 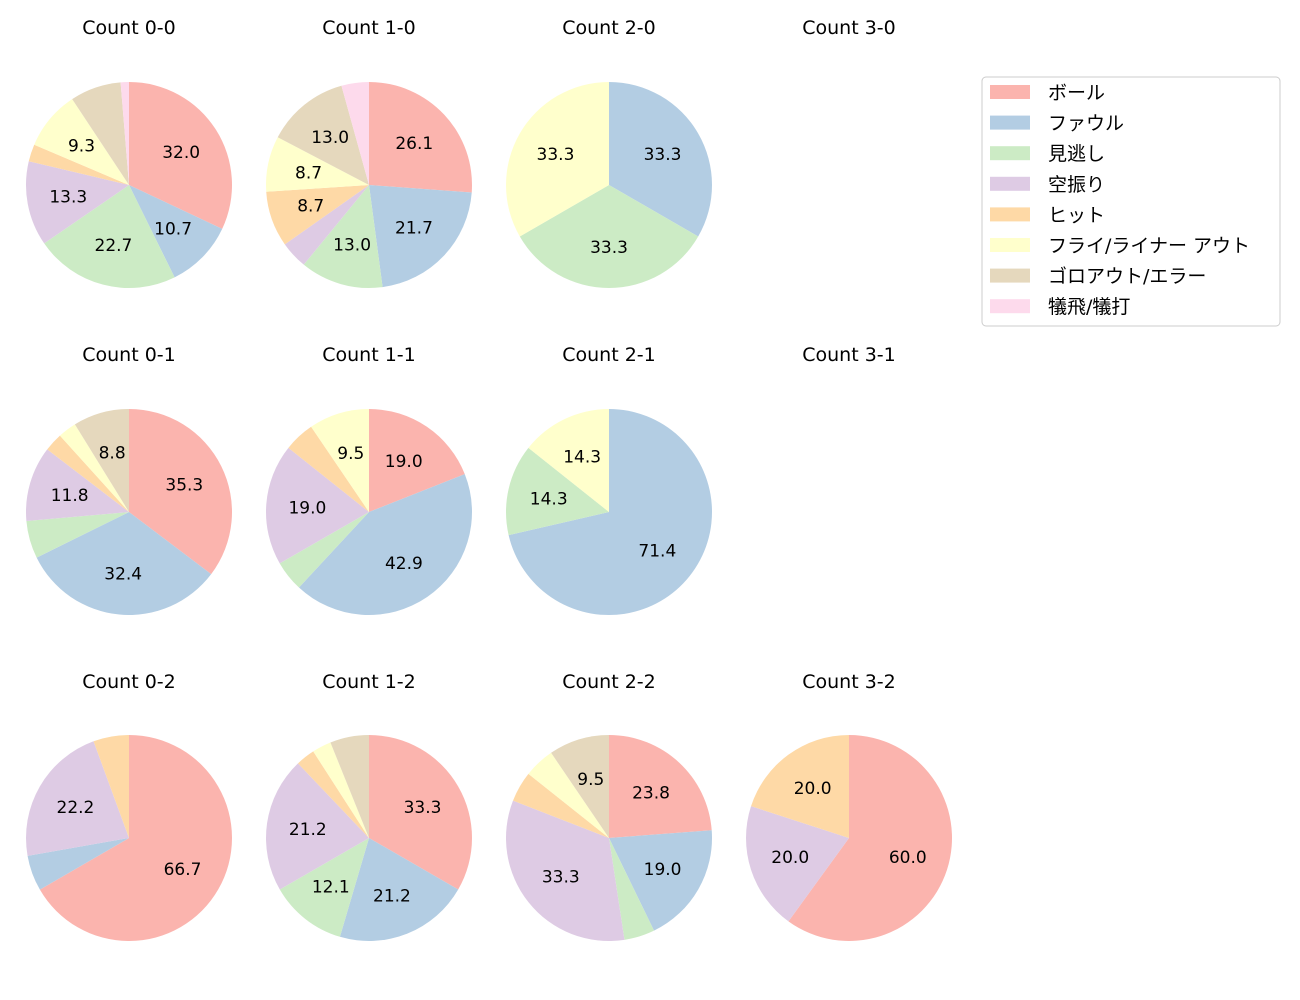 I want to click on pie-count-2-2: Count 2-2 23.8 19.0 33.3 9.5, so click(x=609, y=806).